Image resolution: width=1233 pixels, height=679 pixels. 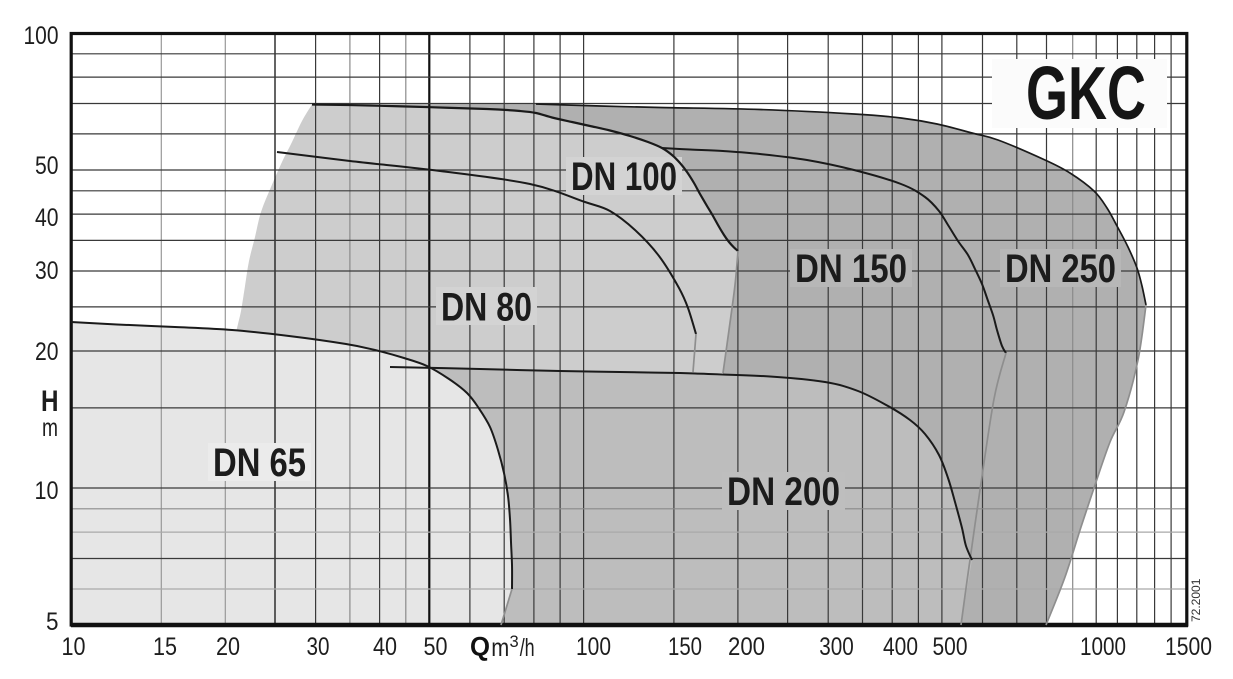 I want to click on svg-text: DN 80, so click(x=486, y=308).